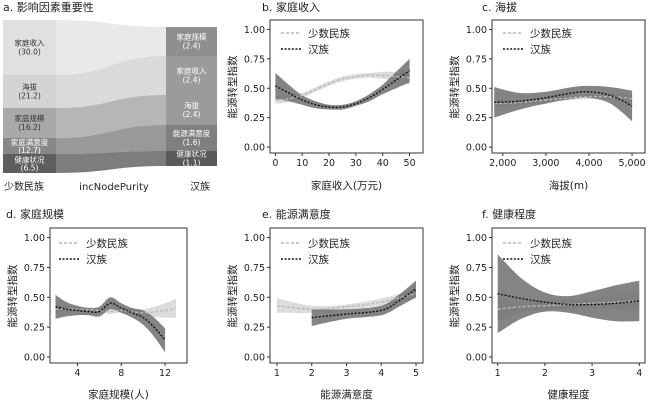  Describe the element at coordinates (502, 163) in the screenshot. I see `x-tick-label: 2,000` at that location.